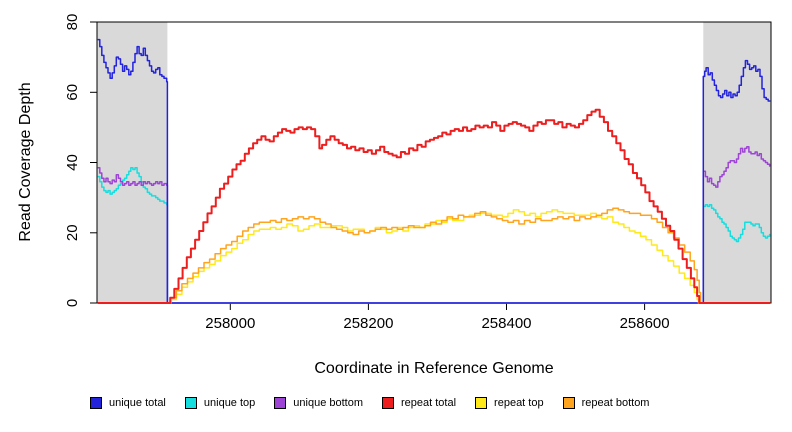 This screenshot has width=792, height=432. What do you see at coordinates (368, 323) in the screenshot?
I see `x-tick-label: 258200` at bounding box center [368, 323].